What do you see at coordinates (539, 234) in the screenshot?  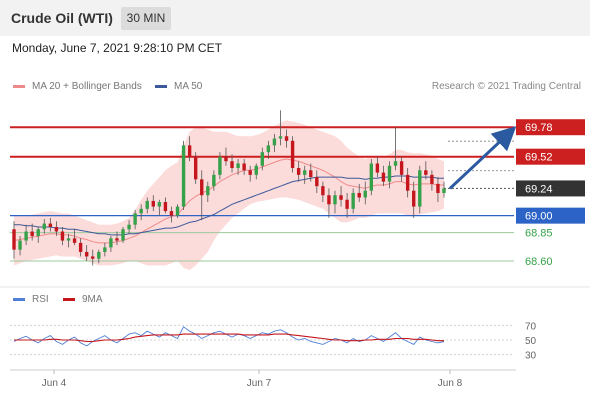 I see `price-tag-68.85: 68.85` at bounding box center [539, 234].